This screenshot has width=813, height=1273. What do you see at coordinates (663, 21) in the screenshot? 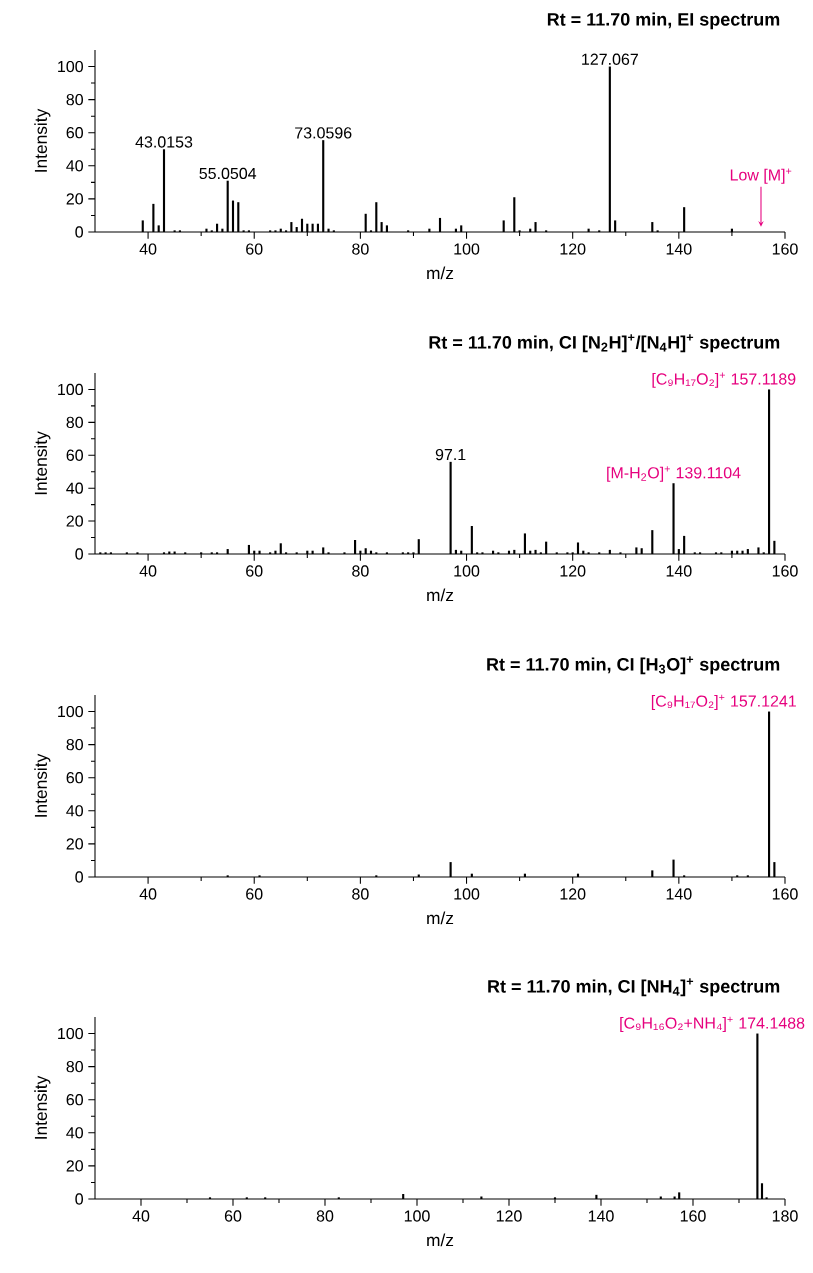
I see `chart-title: Rt = 11.70 min, EI spectrum` at bounding box center [663, 21].